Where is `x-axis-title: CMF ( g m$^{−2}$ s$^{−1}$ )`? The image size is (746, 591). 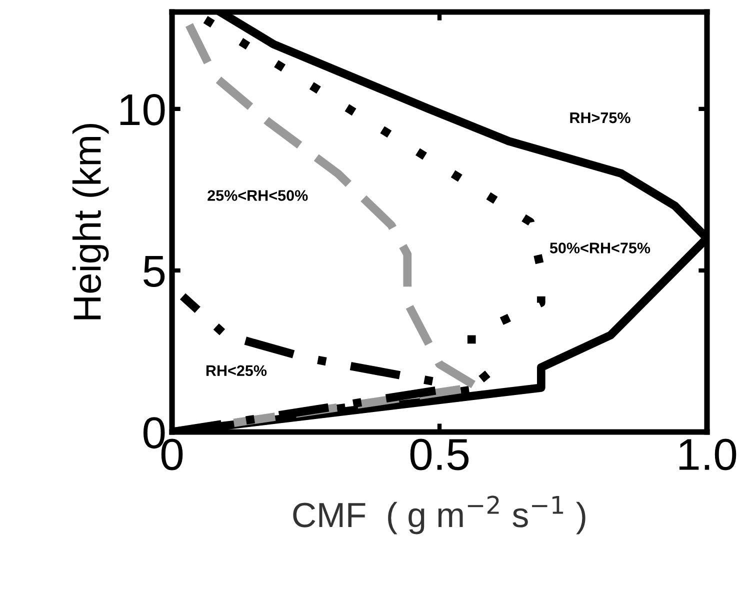
x-axis-title: CMF ( g m$^{−2}$ s$^{−1}$ ) is located at coordinates (439, 515).